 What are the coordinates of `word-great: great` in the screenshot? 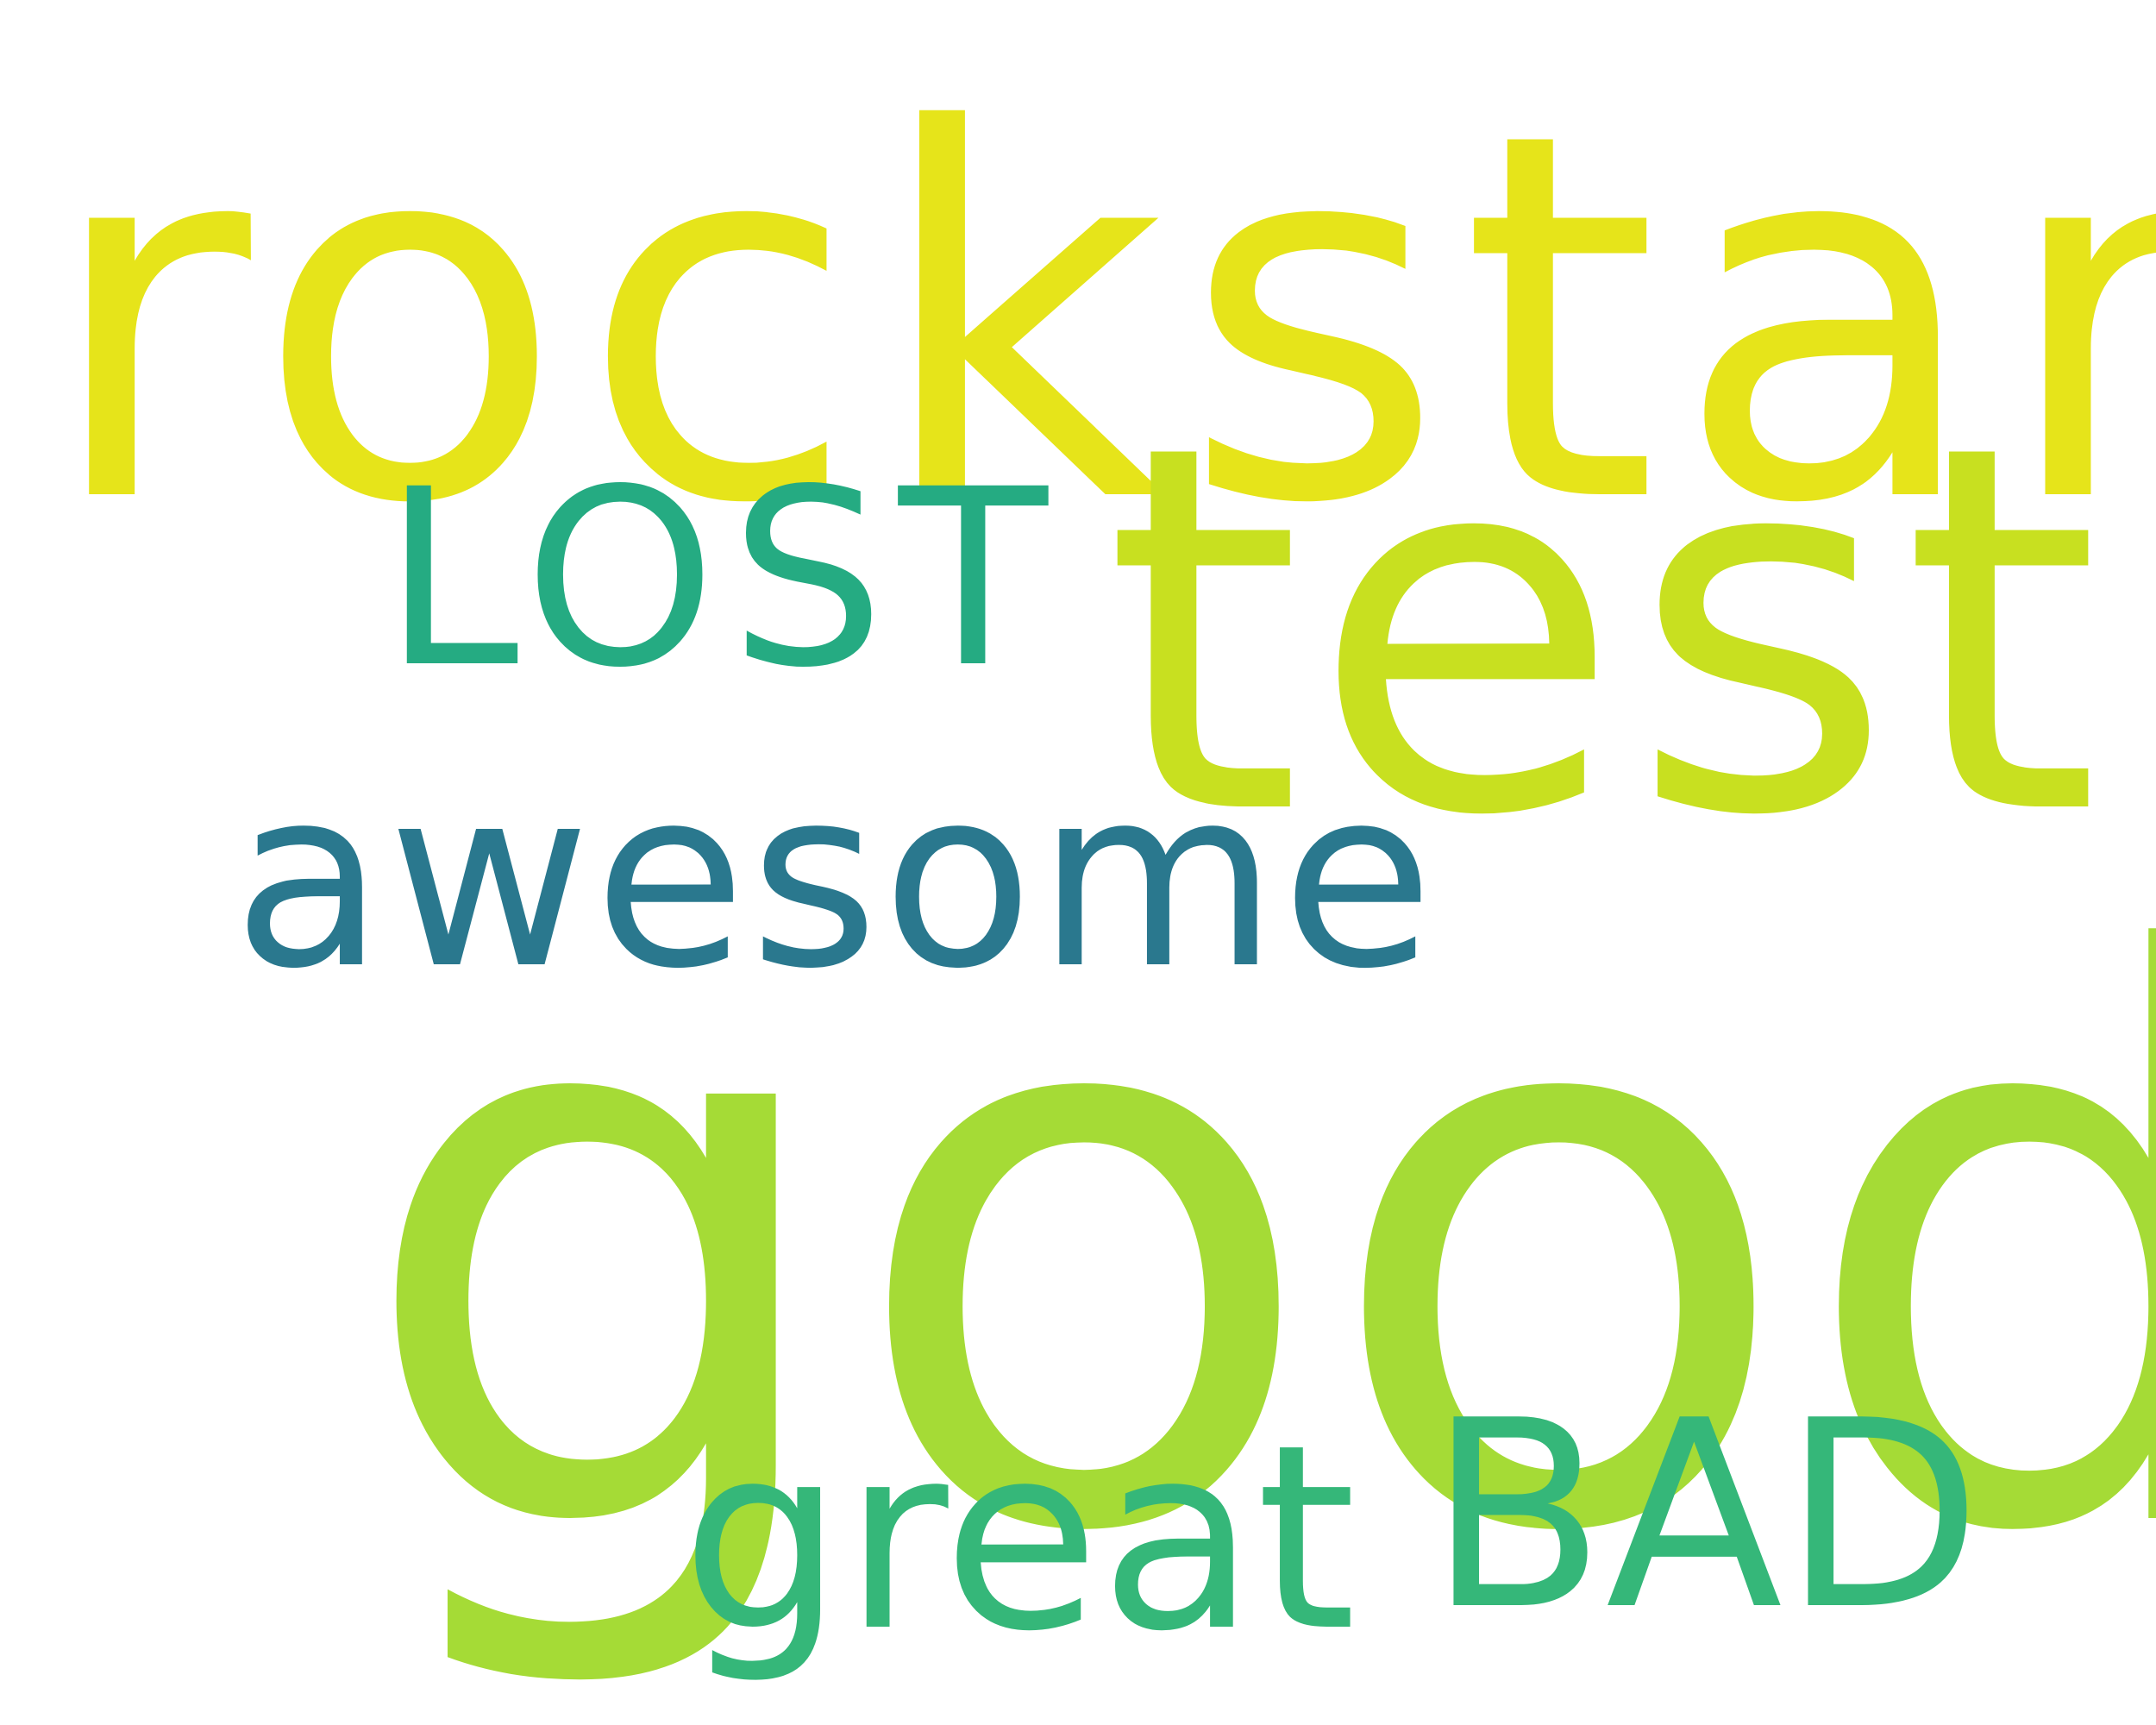 It's located at (1019, 1538).